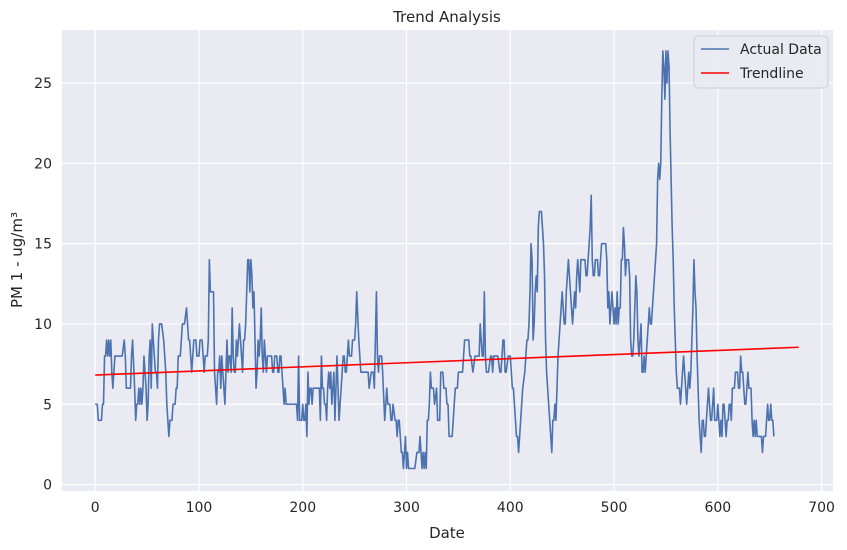 This screenshot has height=550, width=847. I want to click on y-axis-label: PM 1 - ug/m³, so click(17, 260).